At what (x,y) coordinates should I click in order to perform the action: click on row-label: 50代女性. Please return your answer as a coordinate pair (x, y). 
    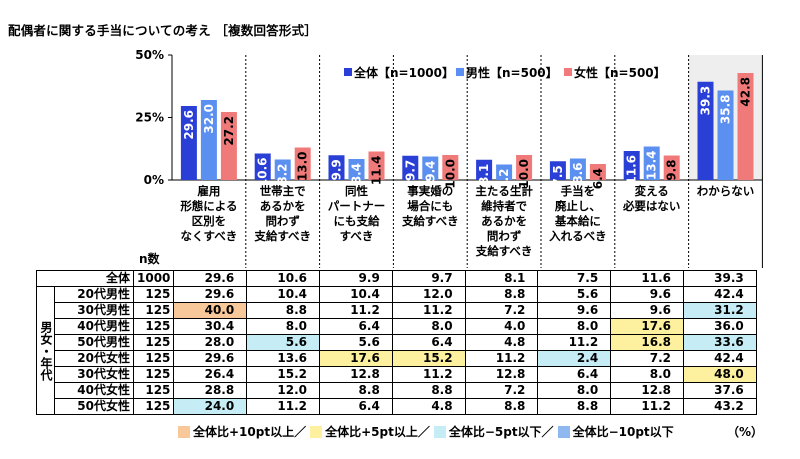
    Looking at the image, I should click on (94, 406).